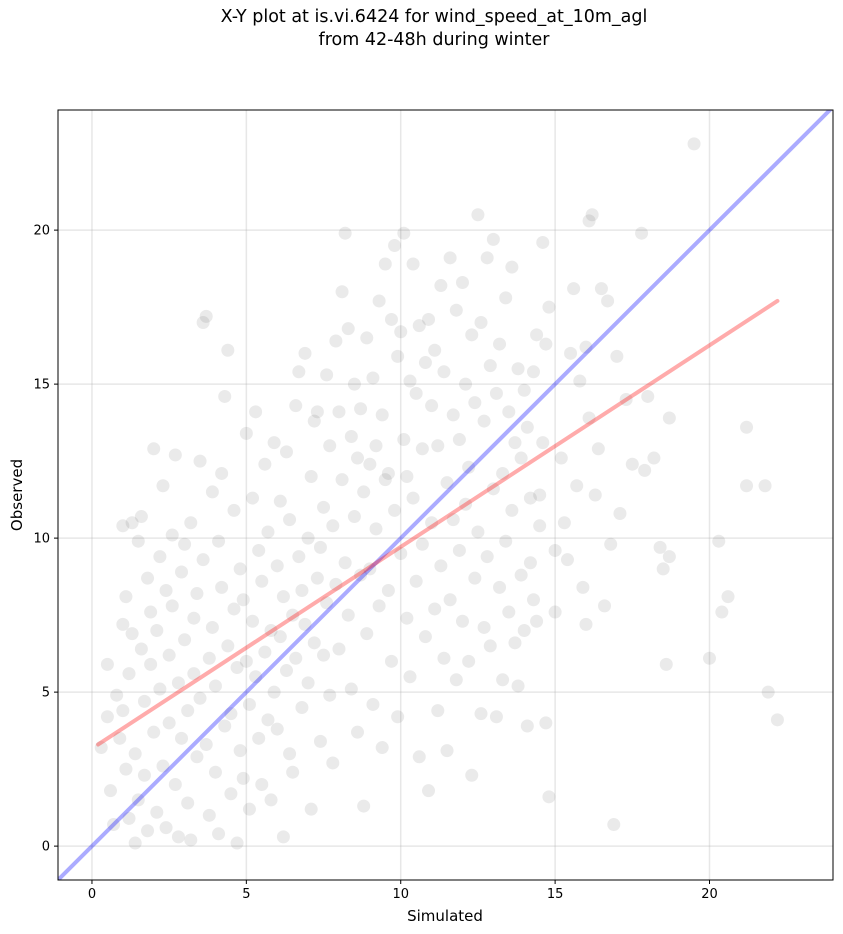  What do you see at coordinates (45, 539) in the screenshot?
I see `y-axis-ticks: 0 5 10 15 20` at bounding box center [45, 539].